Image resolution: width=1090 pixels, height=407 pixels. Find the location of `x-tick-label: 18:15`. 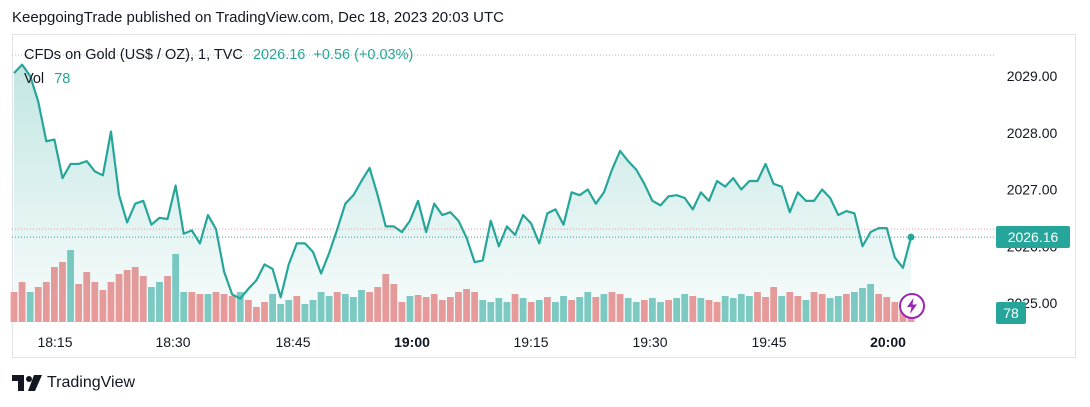

x-tick-label: 18:15 is located at coordinates (54, 342).